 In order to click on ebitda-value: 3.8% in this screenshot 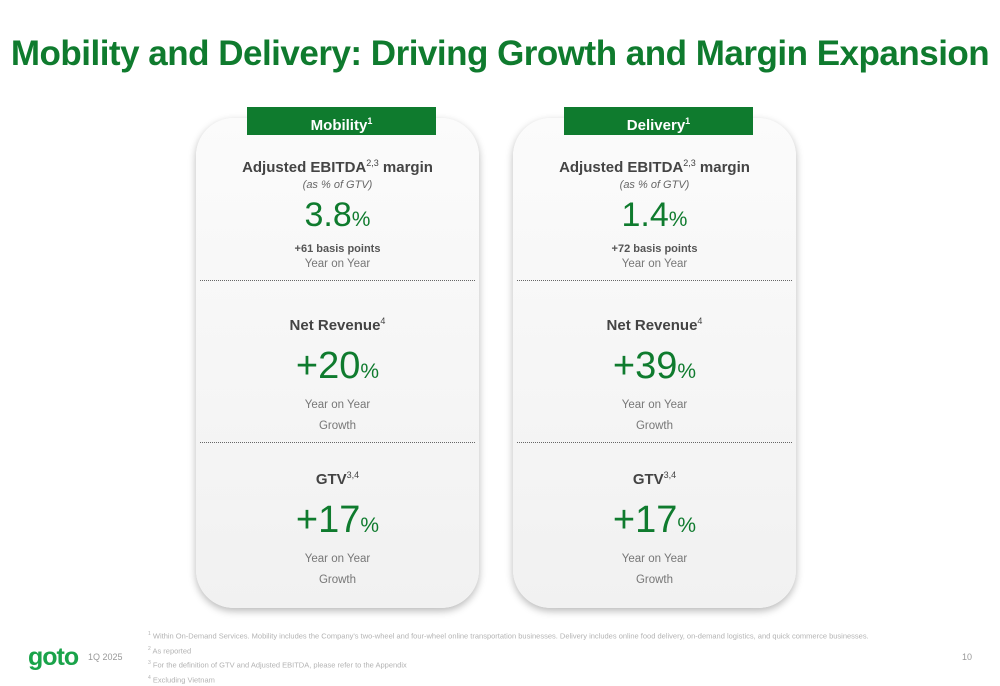, I will do `click(337, 217)`.